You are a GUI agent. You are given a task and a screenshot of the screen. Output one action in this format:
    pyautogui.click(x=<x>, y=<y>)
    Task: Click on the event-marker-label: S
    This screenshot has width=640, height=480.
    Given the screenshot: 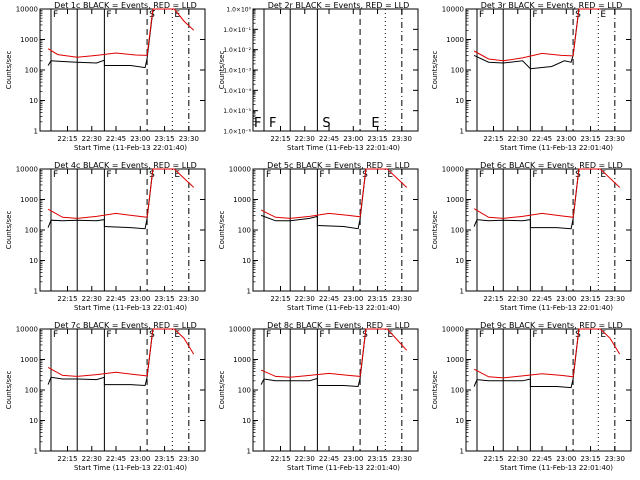 What is the action you would take?
    pyautogui.click(x=326, y=123)
    